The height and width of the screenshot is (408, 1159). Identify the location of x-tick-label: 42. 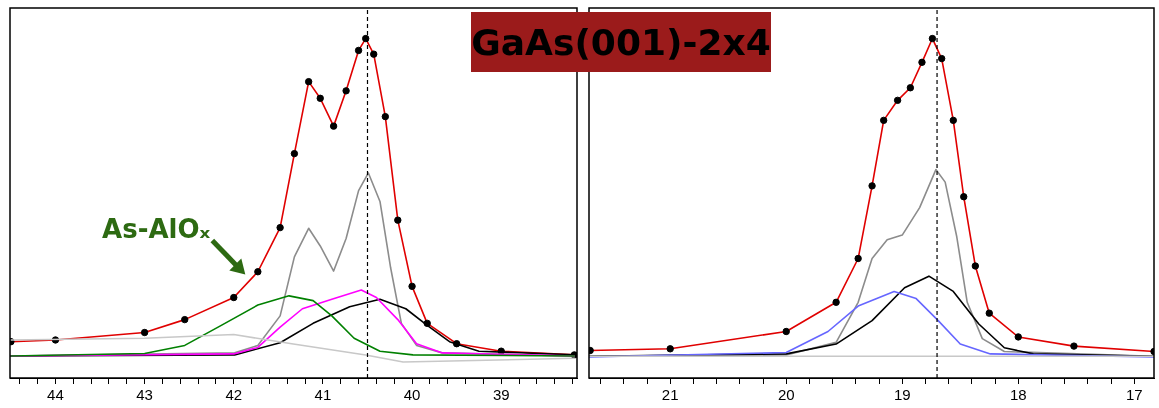
(234, 395).